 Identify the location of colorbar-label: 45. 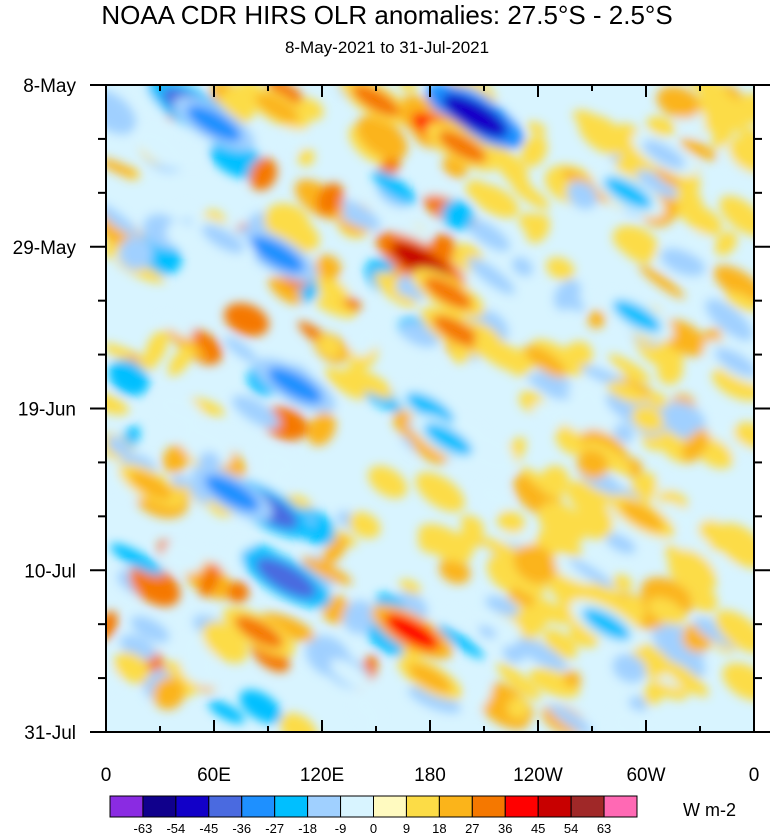
(538, 827).